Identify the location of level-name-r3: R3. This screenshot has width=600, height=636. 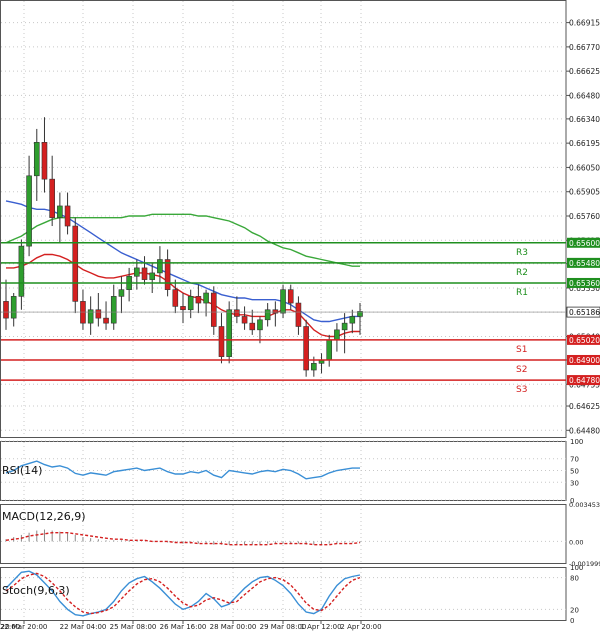
(522, 253).